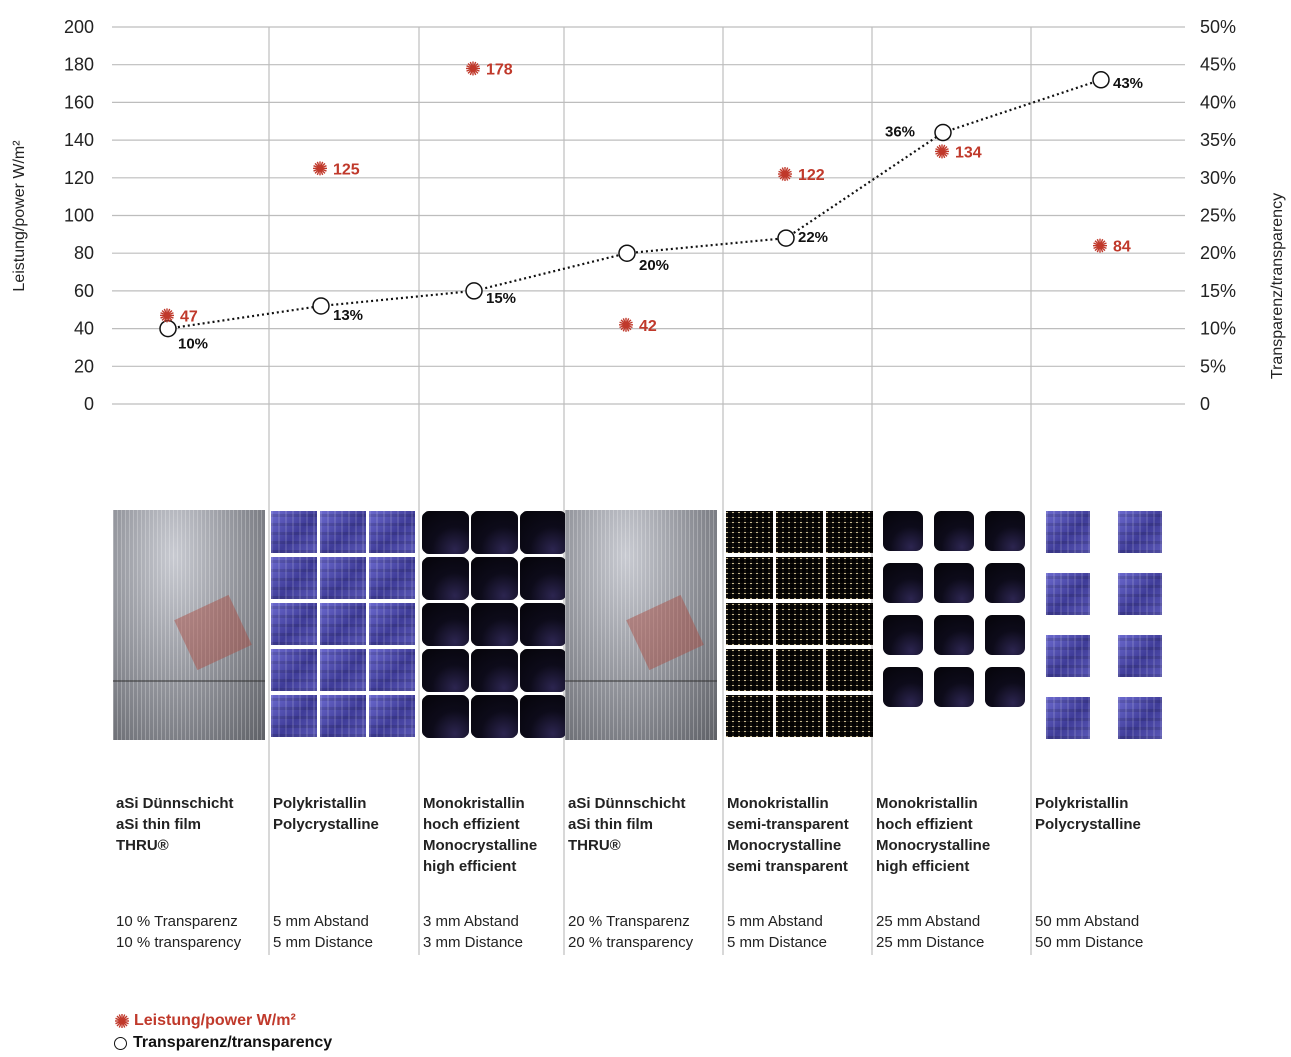  Describe the element at coordinates (79, 27) in the screenshot. I see `left-tick-label: 200` at that location.